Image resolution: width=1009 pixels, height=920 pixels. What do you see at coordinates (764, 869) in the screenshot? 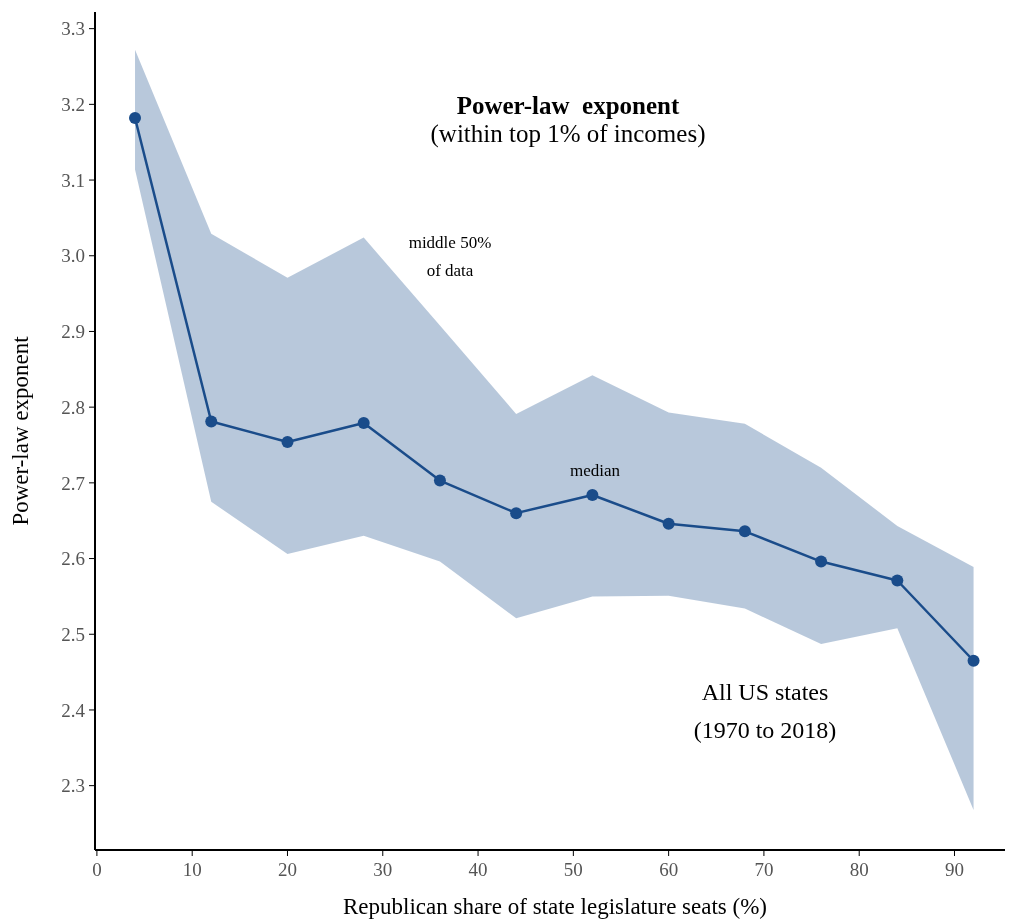
I see `x-tick-label: 70` at bounding box center [764, 869].